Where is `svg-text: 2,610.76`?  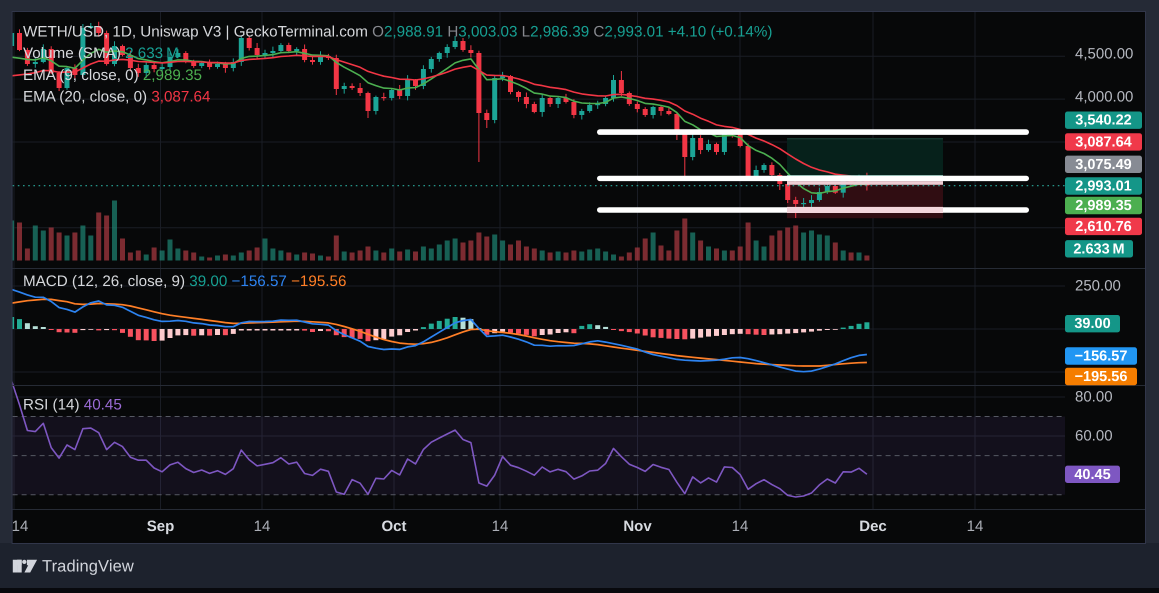
svg-text: 2,610.76 is located at coordinates (1103, 227).